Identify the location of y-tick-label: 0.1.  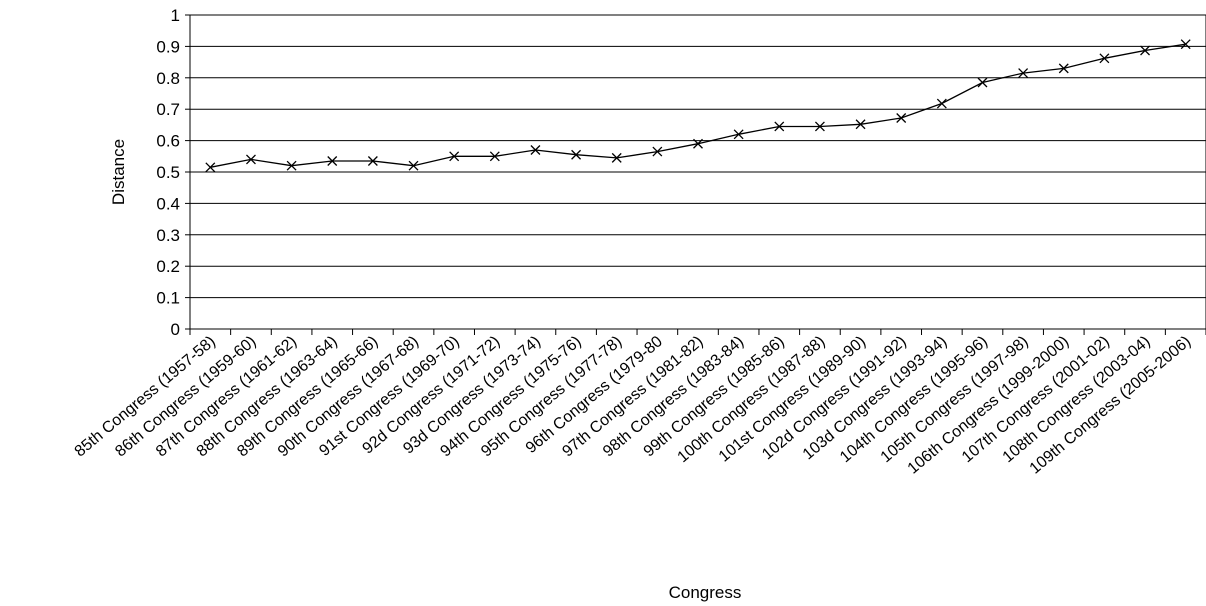
(168, 298).